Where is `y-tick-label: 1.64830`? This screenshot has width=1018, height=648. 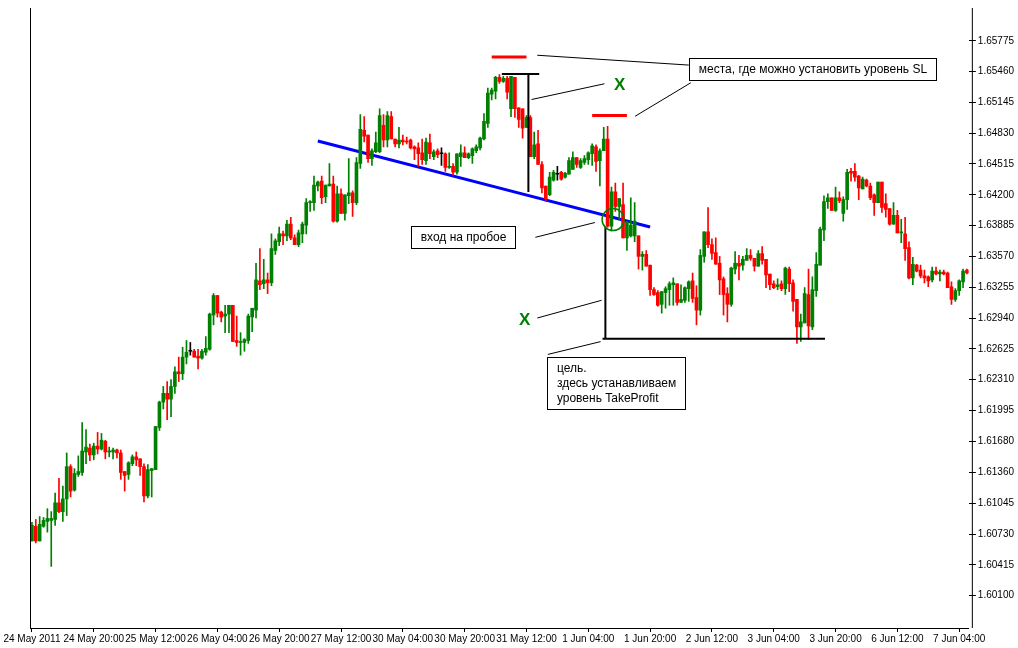 y-tick-label: 1.64830 is located at coordinates (996, 132).